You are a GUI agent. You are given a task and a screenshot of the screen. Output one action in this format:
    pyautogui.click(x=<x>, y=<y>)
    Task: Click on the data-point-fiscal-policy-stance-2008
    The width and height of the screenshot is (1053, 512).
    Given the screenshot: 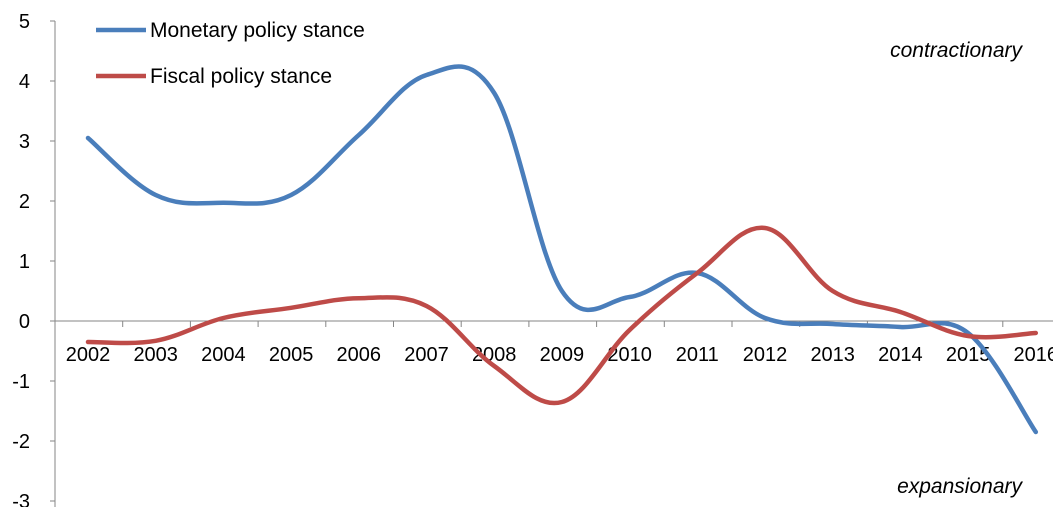 What is the action you would take?
    pyautogui.click(x=494, y=366)
    